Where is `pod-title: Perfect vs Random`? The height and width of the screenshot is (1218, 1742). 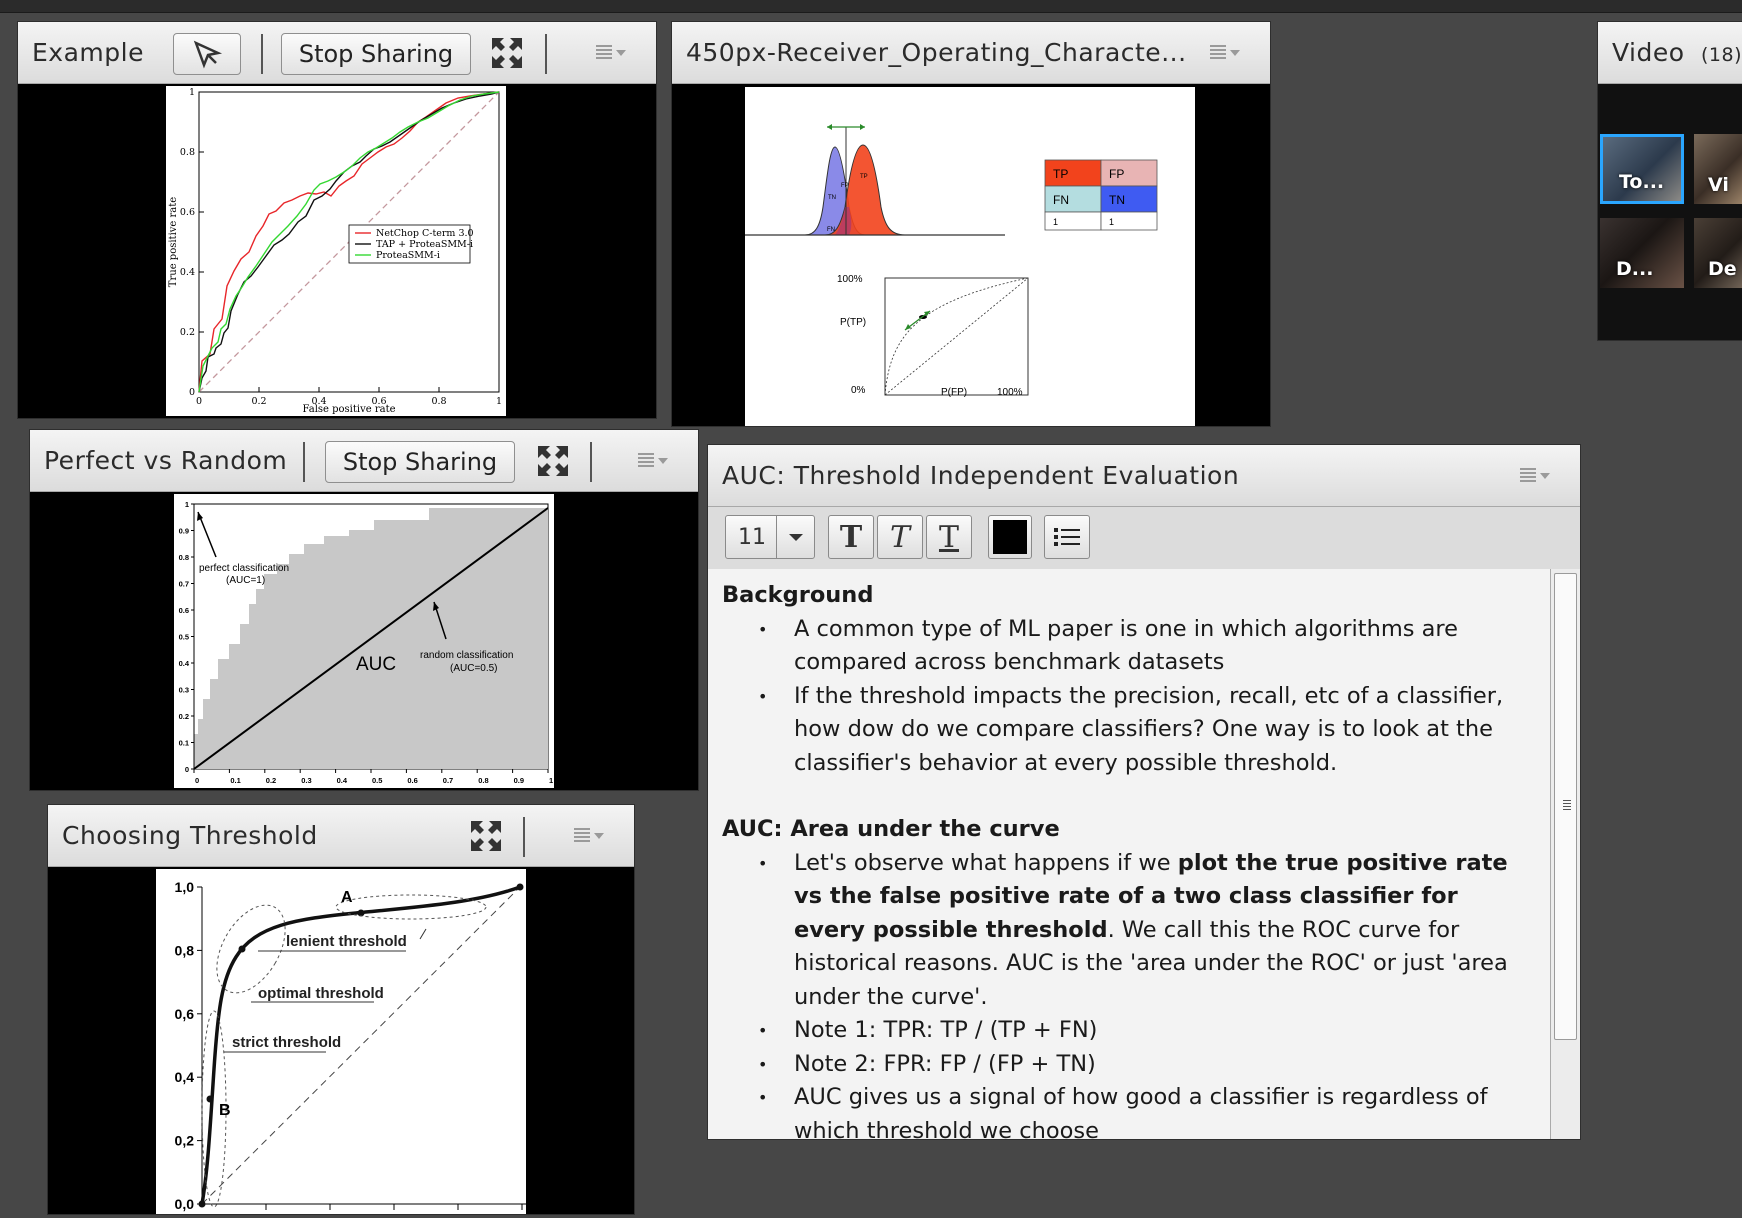 pod-title: Perfect vs Random is located at coordinates (166, 460).